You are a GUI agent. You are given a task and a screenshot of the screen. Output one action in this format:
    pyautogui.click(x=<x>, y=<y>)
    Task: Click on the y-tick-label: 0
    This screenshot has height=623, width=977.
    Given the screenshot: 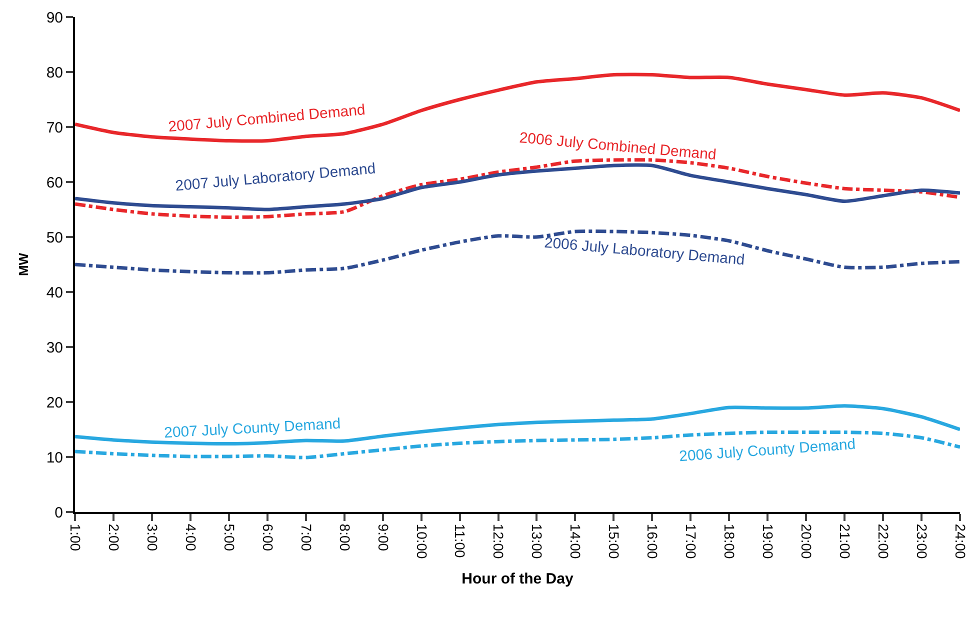 What is the action you would take?
    pyautogui.click(x=58, y=513)
    